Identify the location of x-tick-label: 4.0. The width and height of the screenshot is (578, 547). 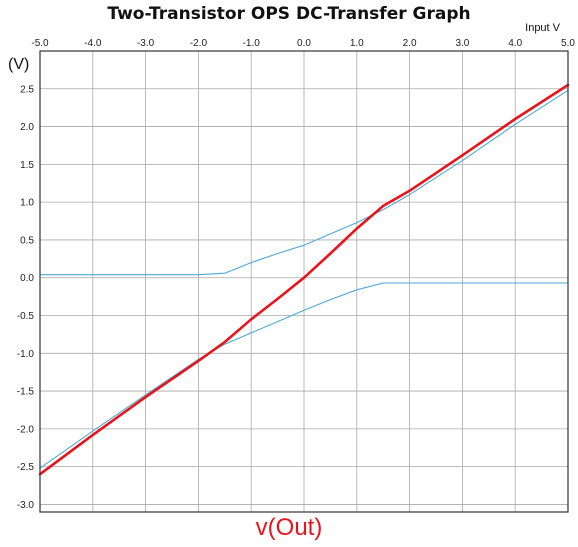
(515, 43).